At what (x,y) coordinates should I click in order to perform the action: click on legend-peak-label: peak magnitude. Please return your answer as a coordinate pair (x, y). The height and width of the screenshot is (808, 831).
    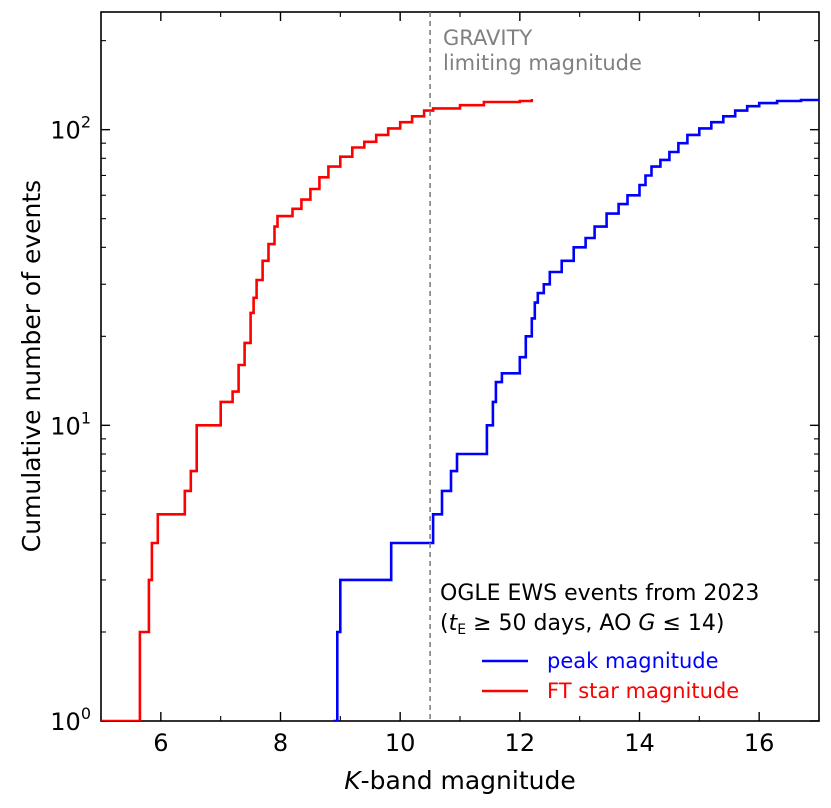
    Looking at the image, I should click on (633, 661).